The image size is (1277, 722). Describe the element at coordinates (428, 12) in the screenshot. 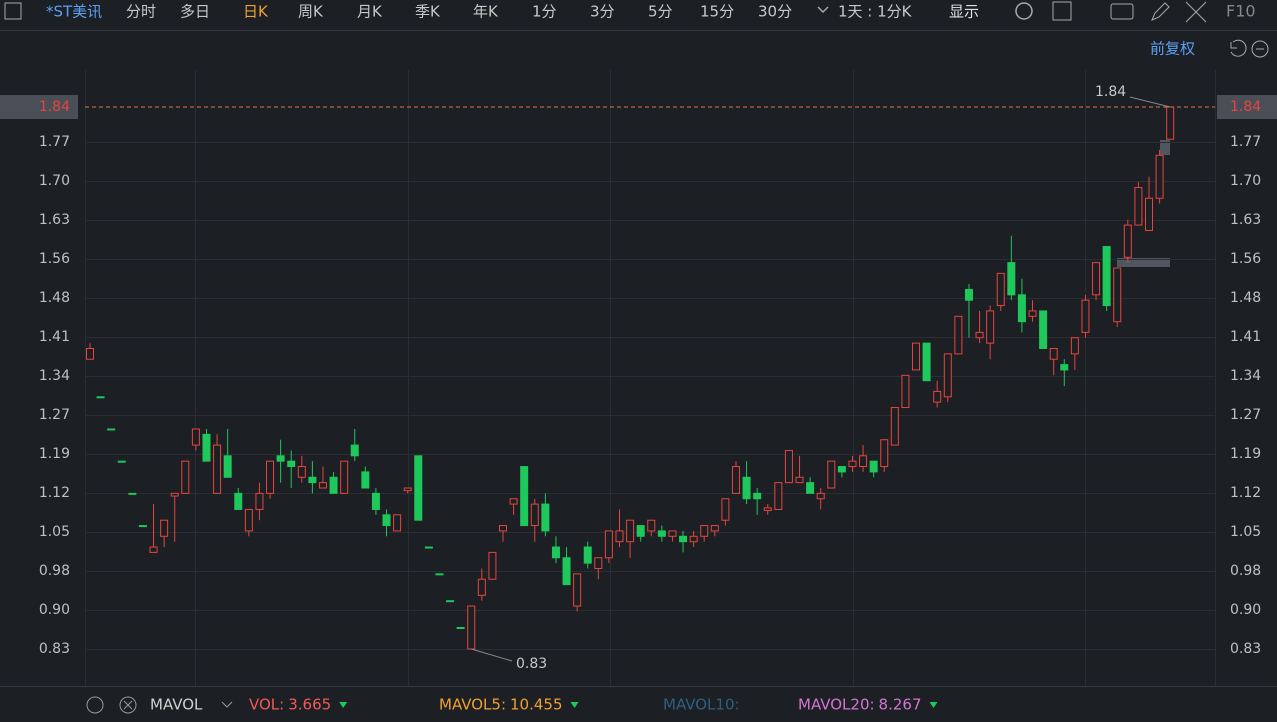

I see `period-tab: 季K` at that location.